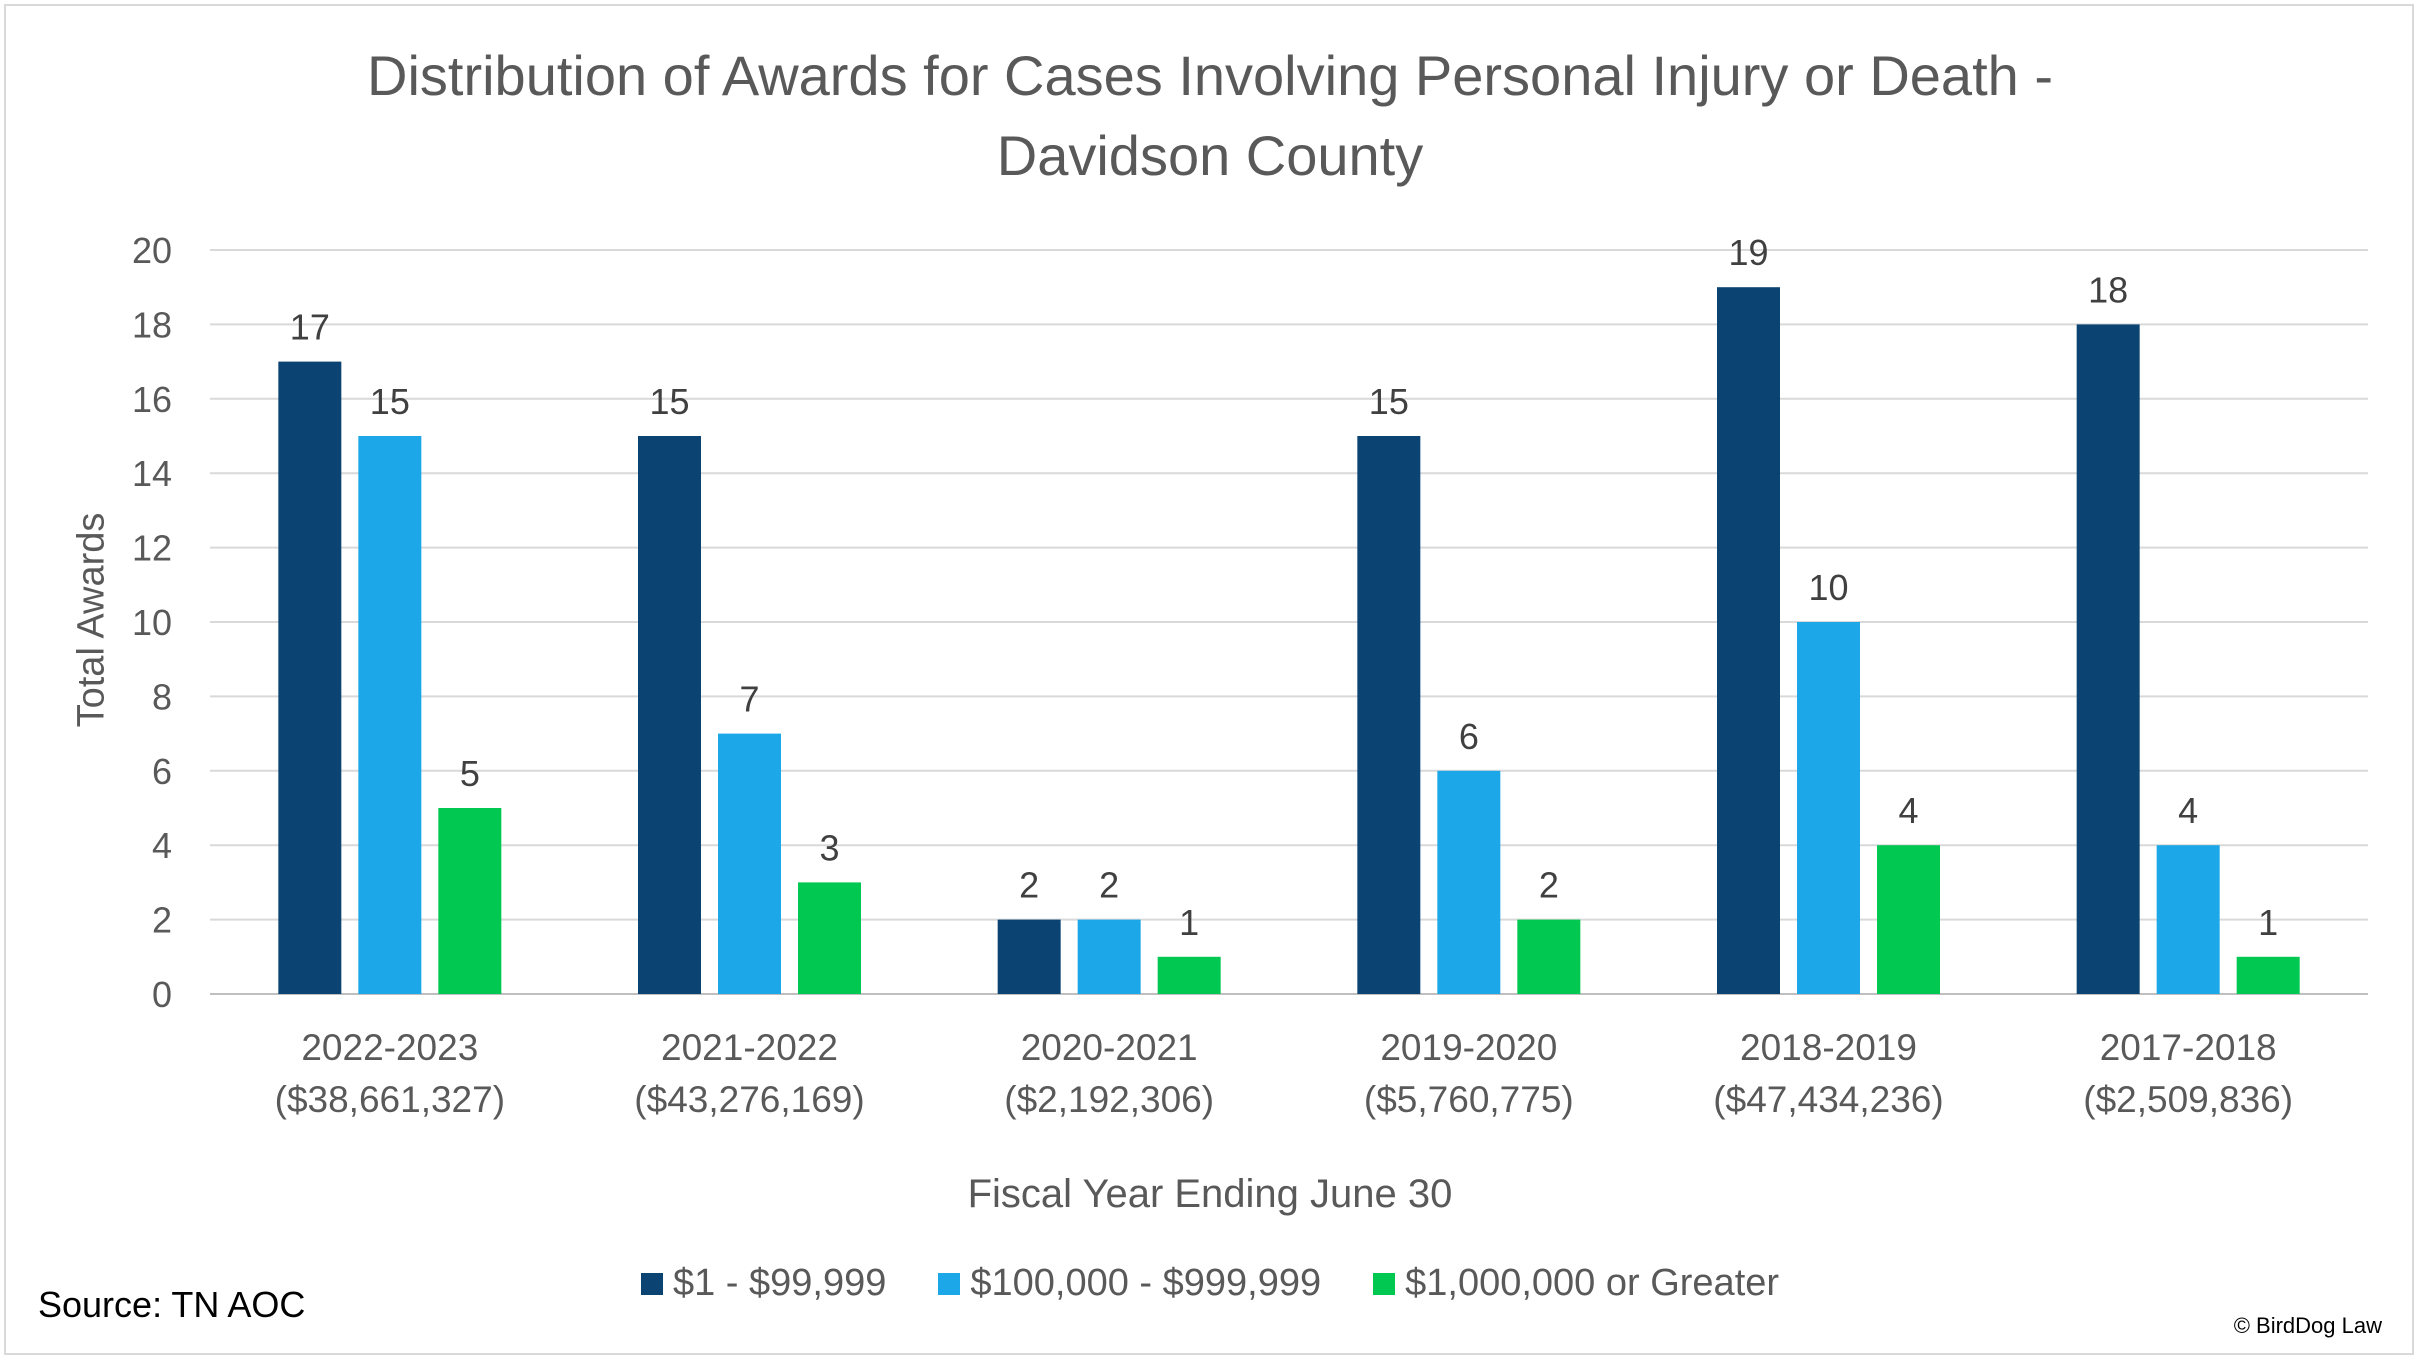 This screenshot has width=2420, height=1361. I want to click on x-tick-sublabel: ($5,760,775), so click(1469, 1099).